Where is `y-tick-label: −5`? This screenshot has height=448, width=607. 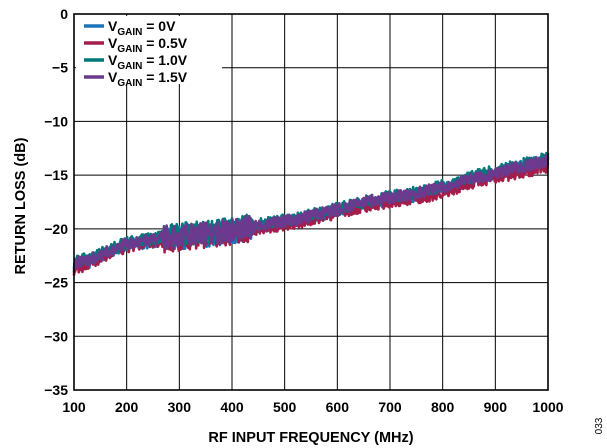 y-tick-label: −5 is located at coordinates (60, 68).